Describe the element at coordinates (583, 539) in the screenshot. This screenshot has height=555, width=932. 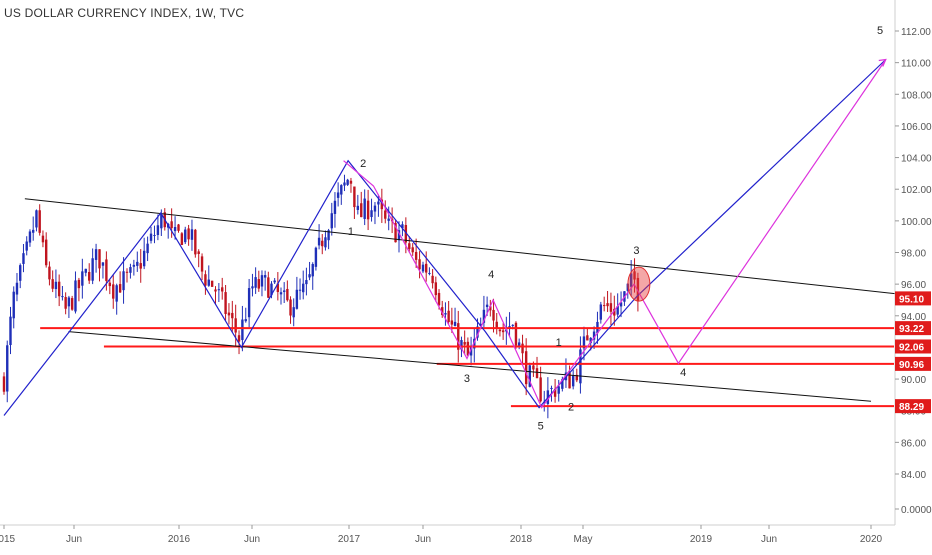
I see `time-tick-label: May` at that location.